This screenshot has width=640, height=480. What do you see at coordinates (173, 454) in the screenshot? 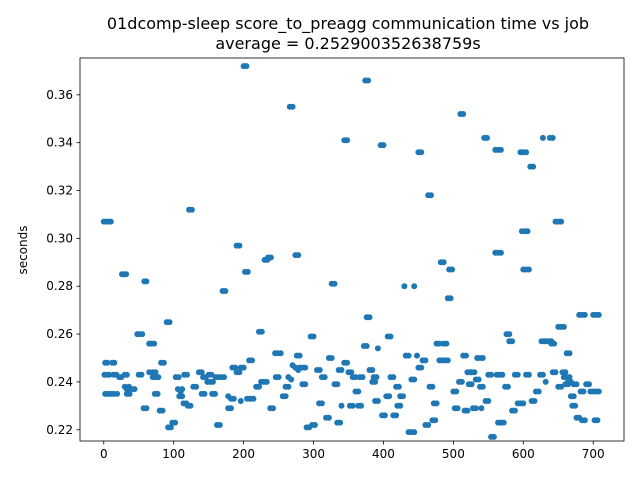
I see `x-tick-label: 100` at bounding box center [173, 454].